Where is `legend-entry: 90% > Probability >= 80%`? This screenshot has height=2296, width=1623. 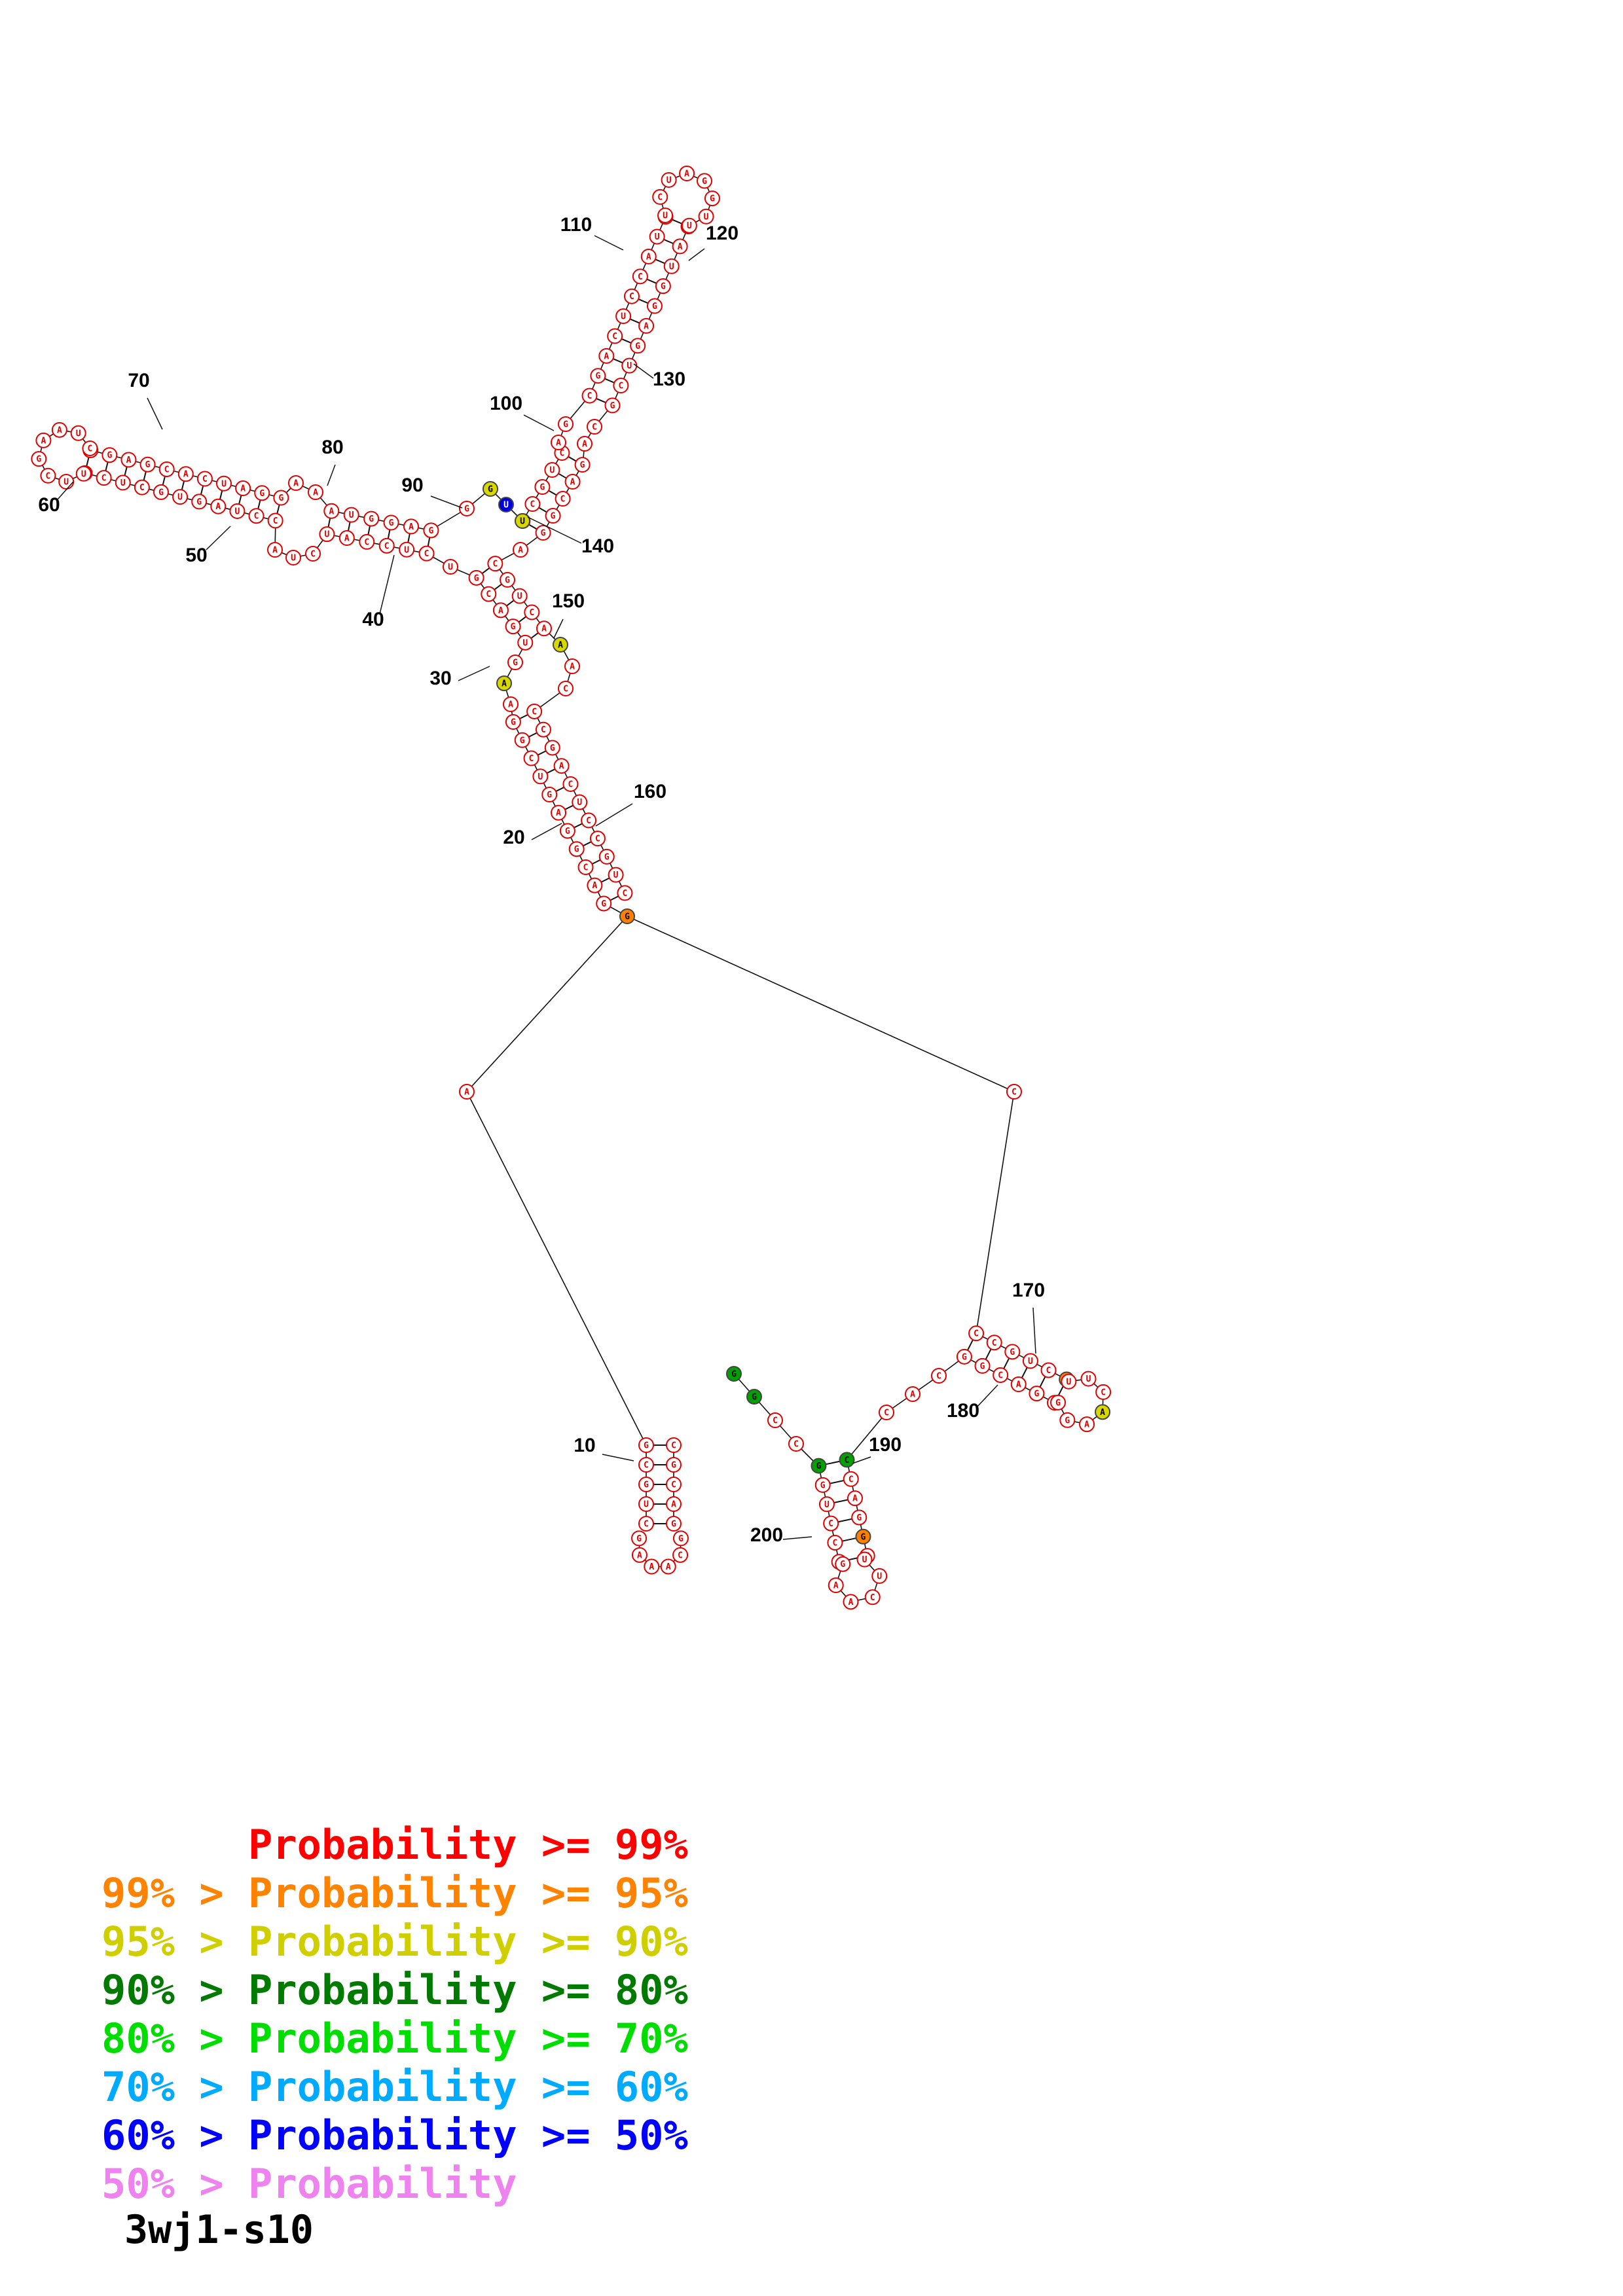 legend-entry: 90% > Probability >= 80% is located at coordinates (394, 1990).